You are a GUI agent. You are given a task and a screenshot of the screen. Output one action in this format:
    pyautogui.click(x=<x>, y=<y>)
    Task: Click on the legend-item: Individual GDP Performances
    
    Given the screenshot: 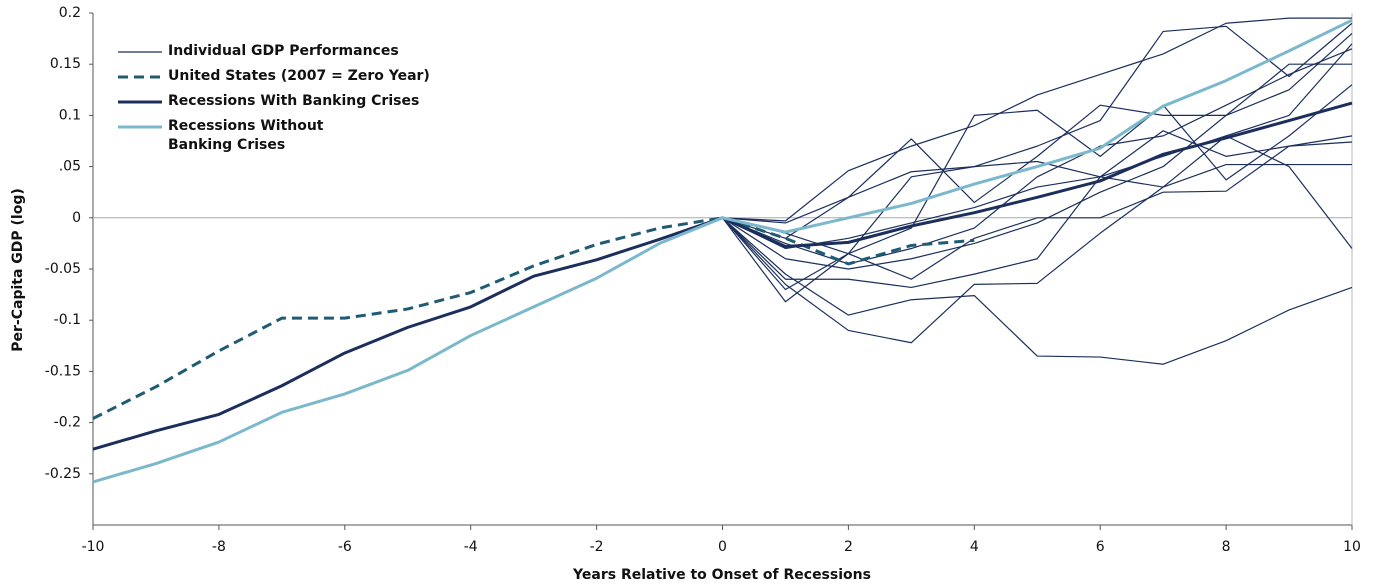 What is the action you would take?
    pyautogui.click(x=274, y=51)
    